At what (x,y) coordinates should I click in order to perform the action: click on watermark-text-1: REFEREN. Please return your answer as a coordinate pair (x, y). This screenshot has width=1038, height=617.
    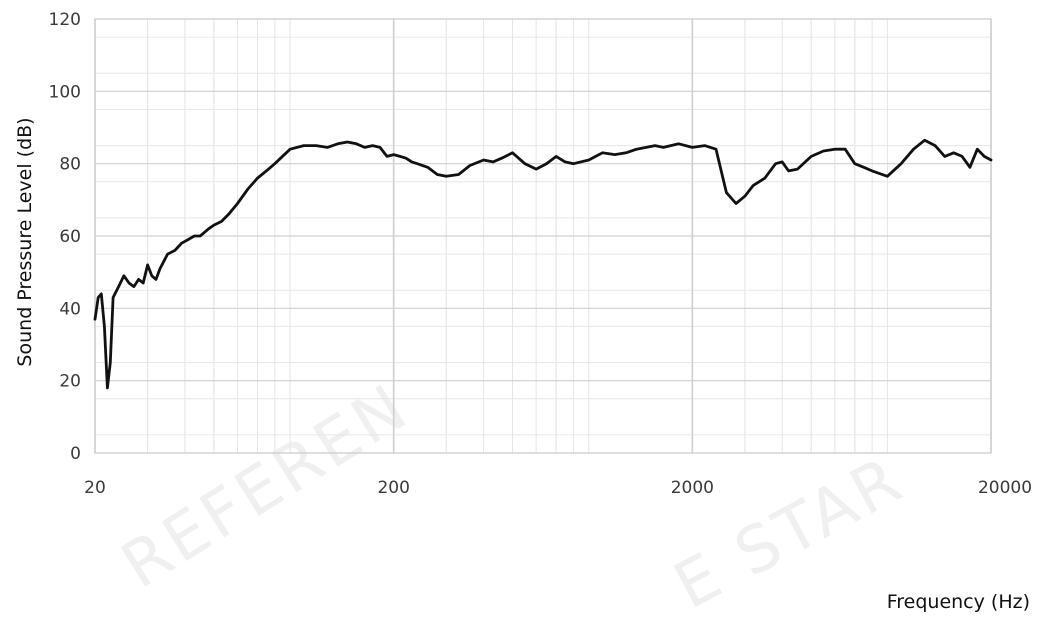
    Looking at the image, I should click on (265, 487).